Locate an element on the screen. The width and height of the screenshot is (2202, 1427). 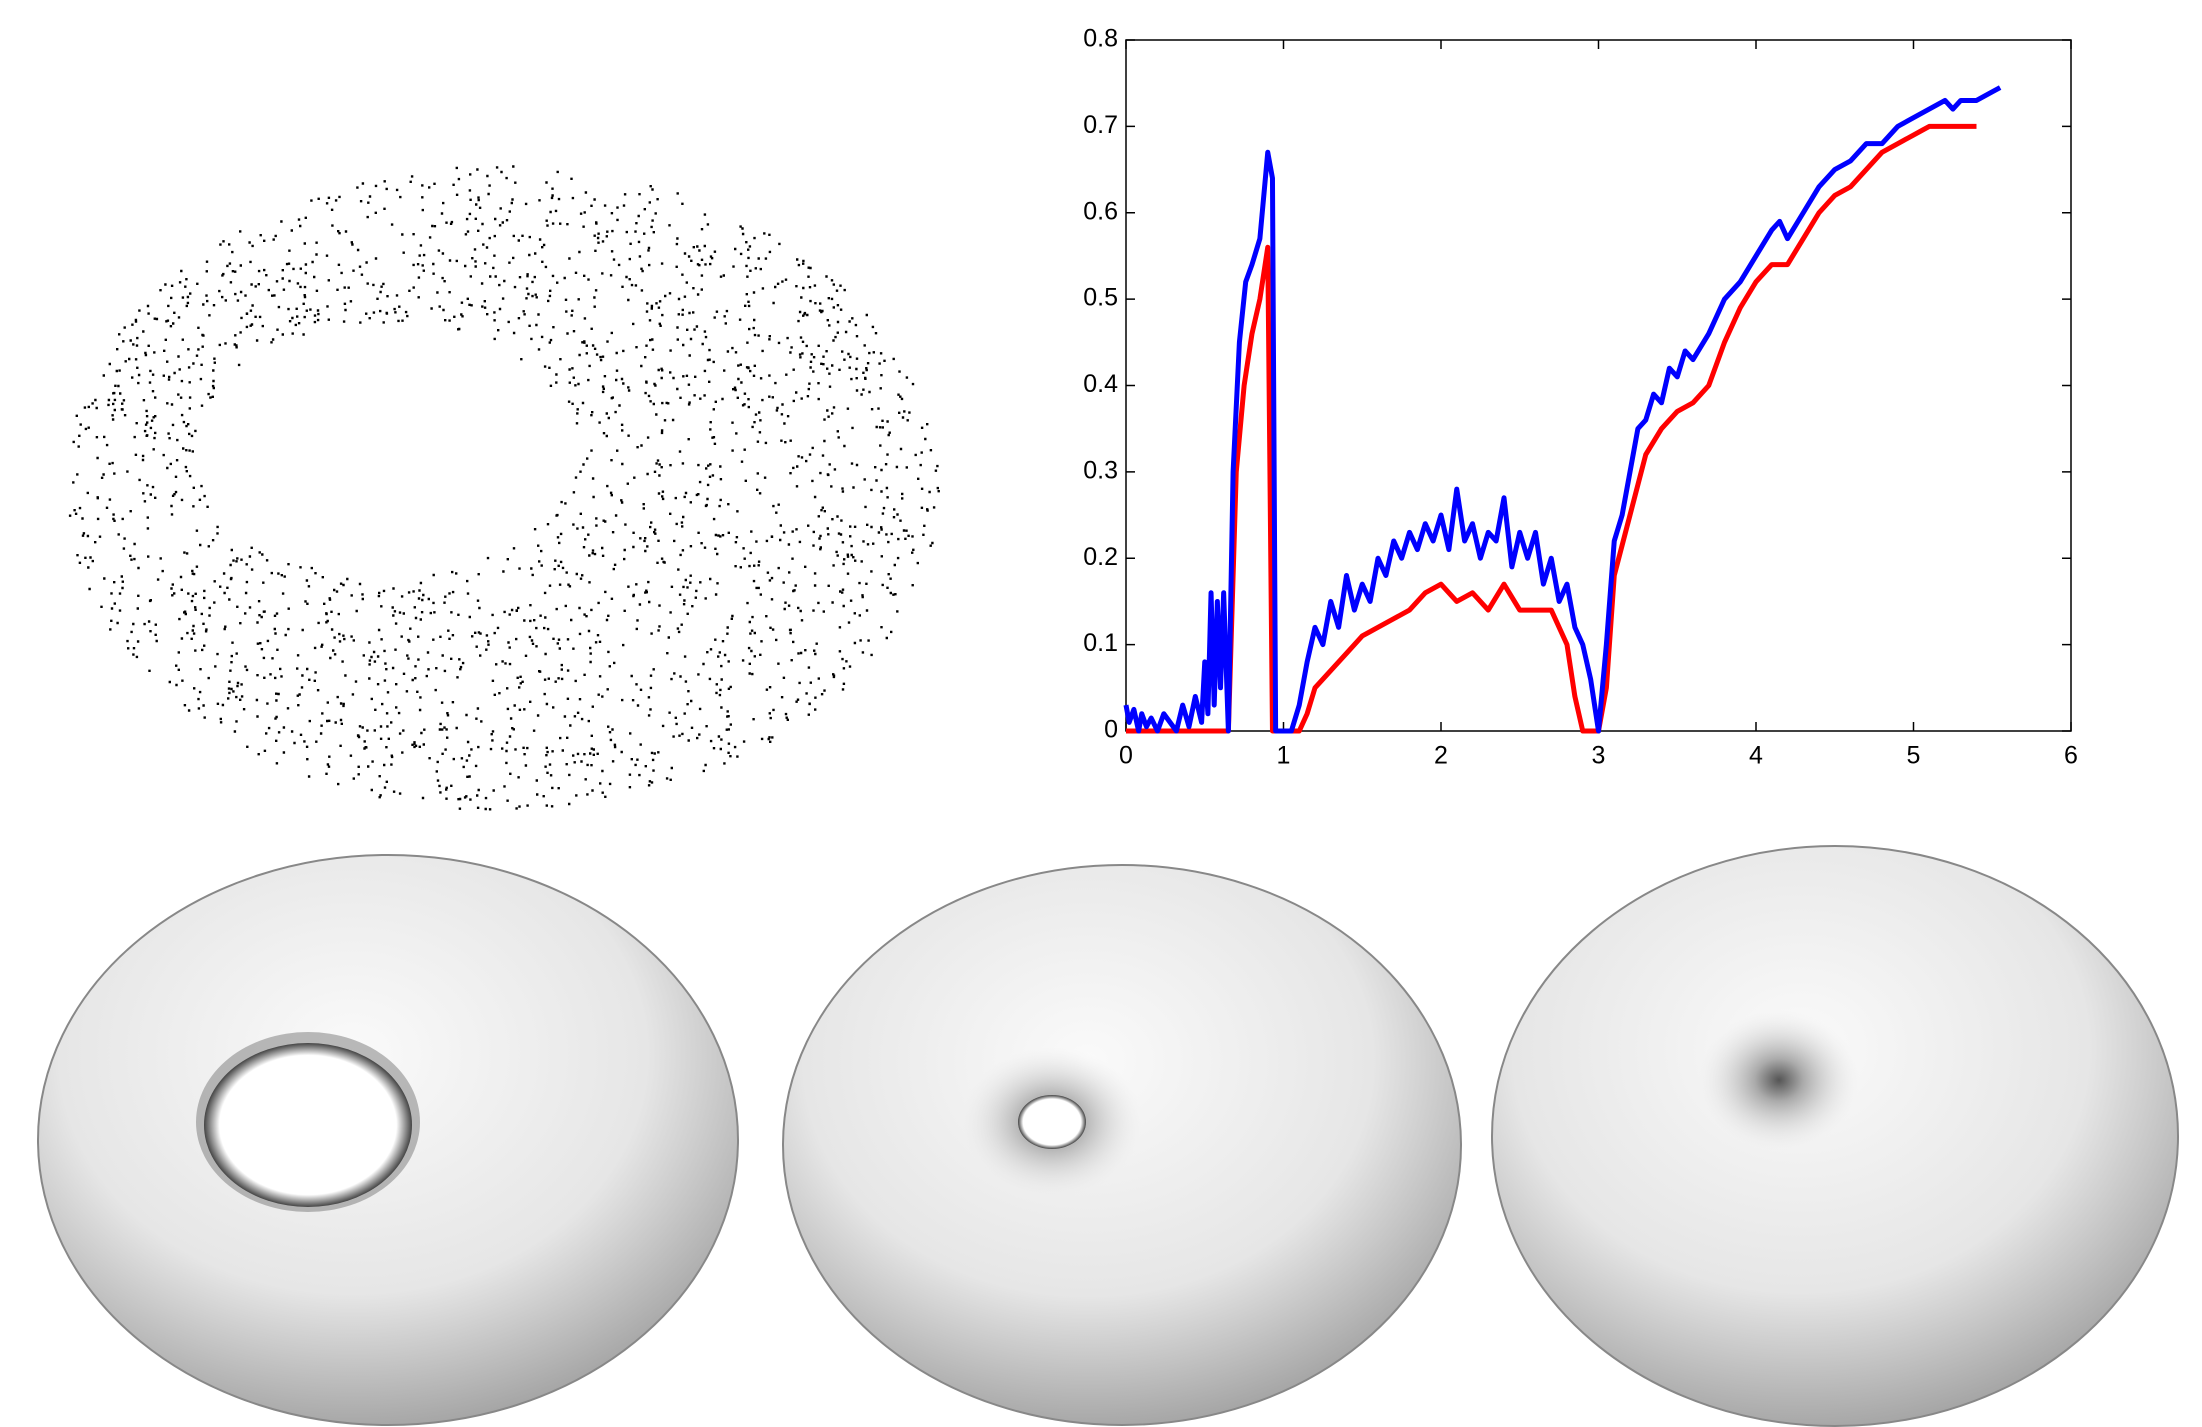
x-tick-label: 4 is located at coordinates (1756, 756).